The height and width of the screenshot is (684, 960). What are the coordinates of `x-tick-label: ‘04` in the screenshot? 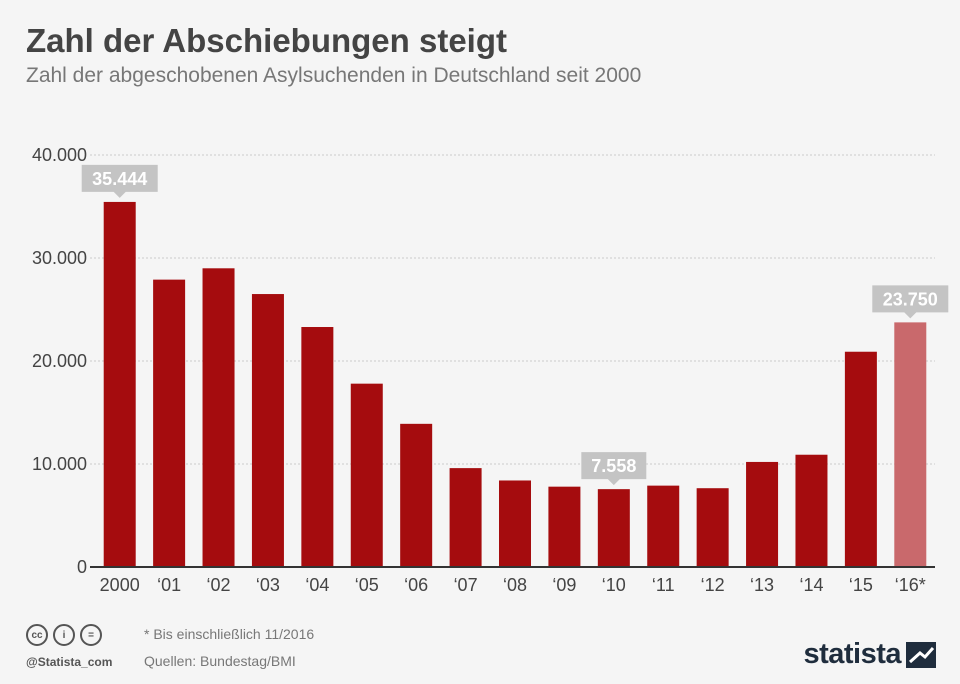 It's located at (317, 585).